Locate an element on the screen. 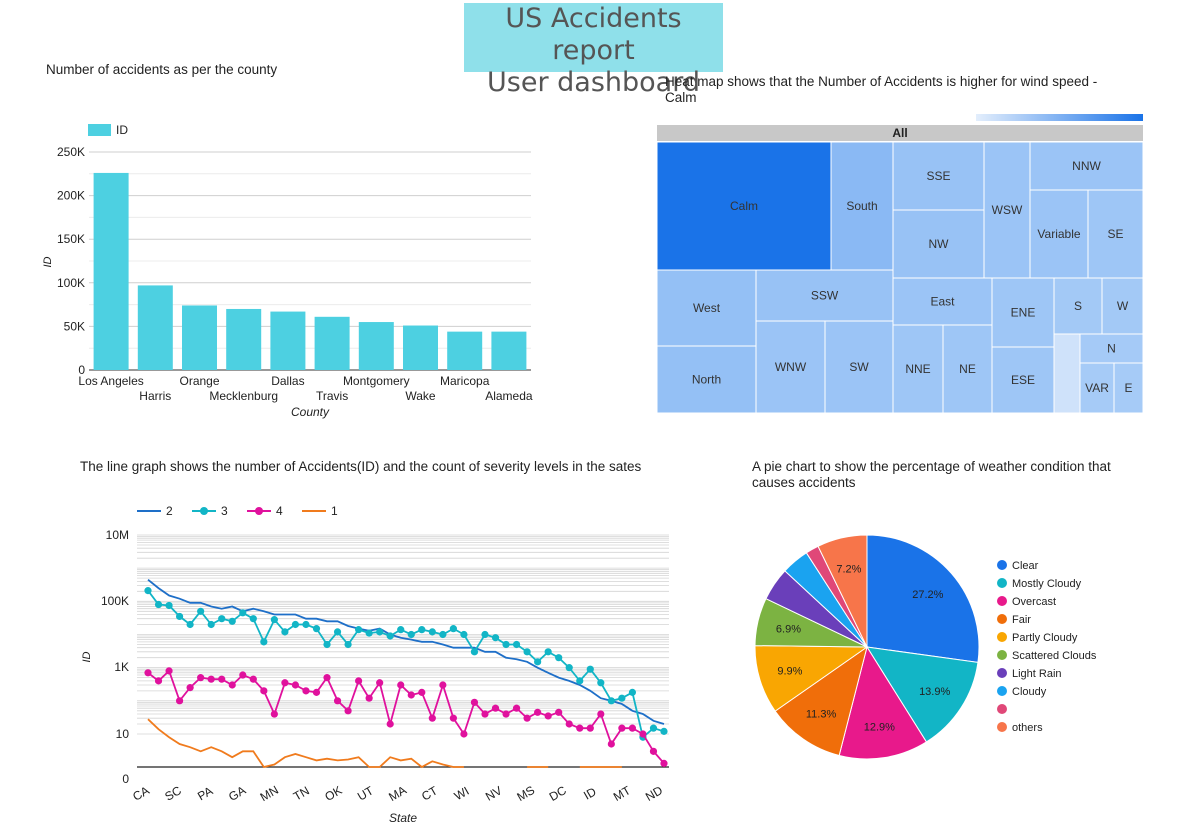  bar-legend-label: ID is located at coordinates (122, 130).